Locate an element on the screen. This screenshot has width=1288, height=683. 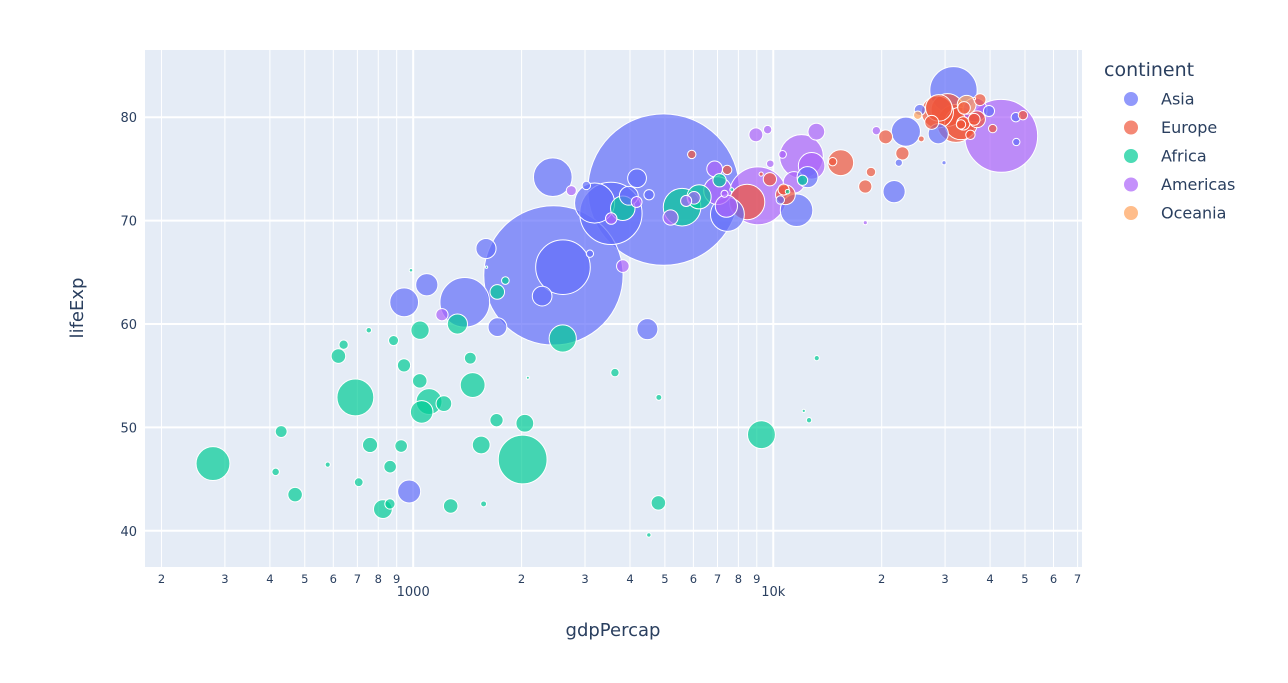
legend-item-europe: Europe is located at coordinates (1170, 127).